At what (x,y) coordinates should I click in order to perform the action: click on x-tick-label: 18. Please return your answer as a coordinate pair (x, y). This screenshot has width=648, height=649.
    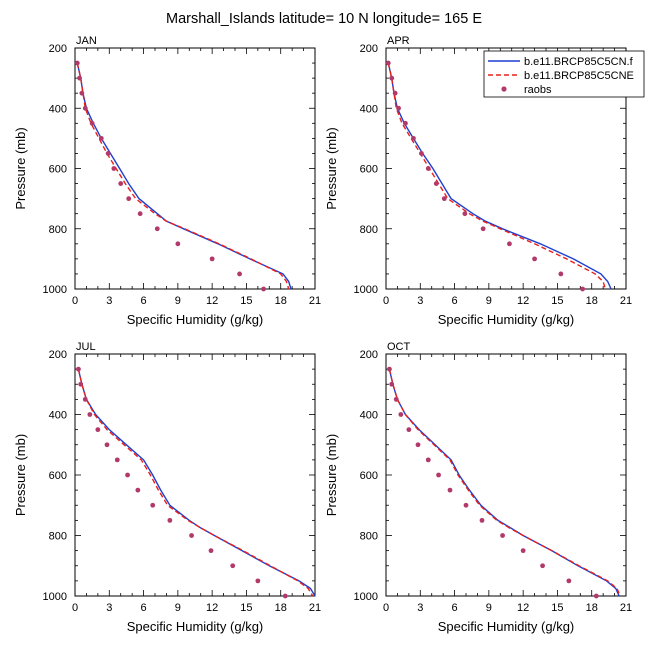
    Looking at the image, I should click on (281, 608).